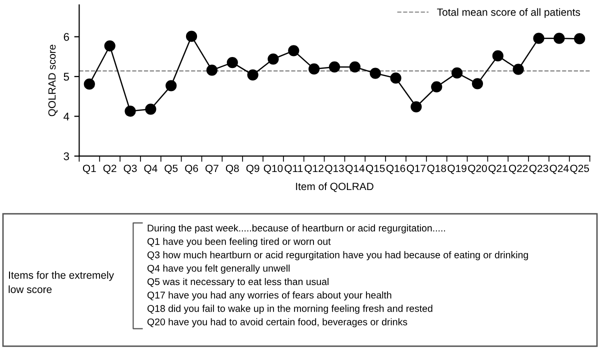 The height and width of the screenshot is (350, 600). I want to click on text: Q20 have you had to avoid certain food, beverages or drinks, so click(277, 323).